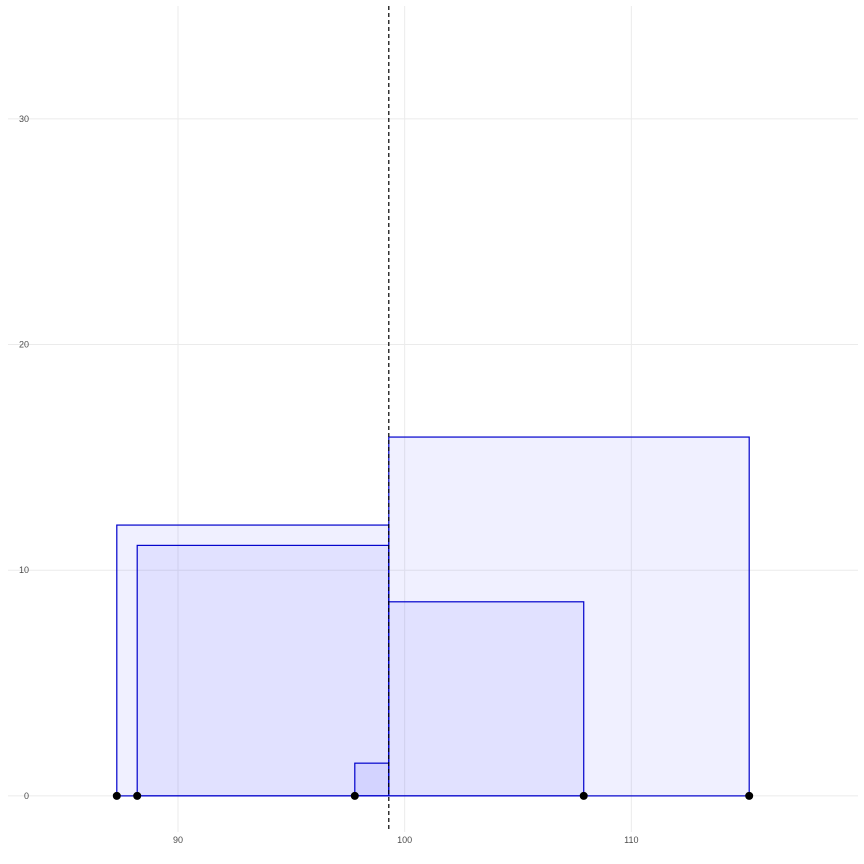 This screenshot has height=864, width=864. Describe the element at coordinates (433, 795) in the screenshot. I see `point-layer` at that location.